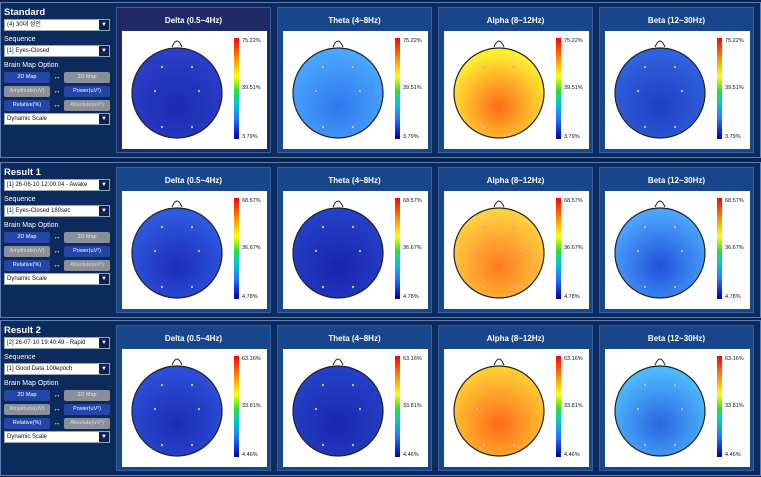  What do you see at coordinates (572, 297) in the screenshot?
I see `scale-min: 4.78%` at bounding box center [572, 297].